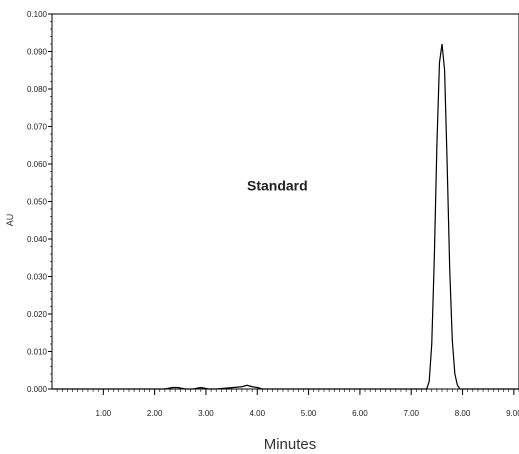 This screenshot has width=519, height=454. I want to click on x-tick-label: 4.00, so click(257, 413).